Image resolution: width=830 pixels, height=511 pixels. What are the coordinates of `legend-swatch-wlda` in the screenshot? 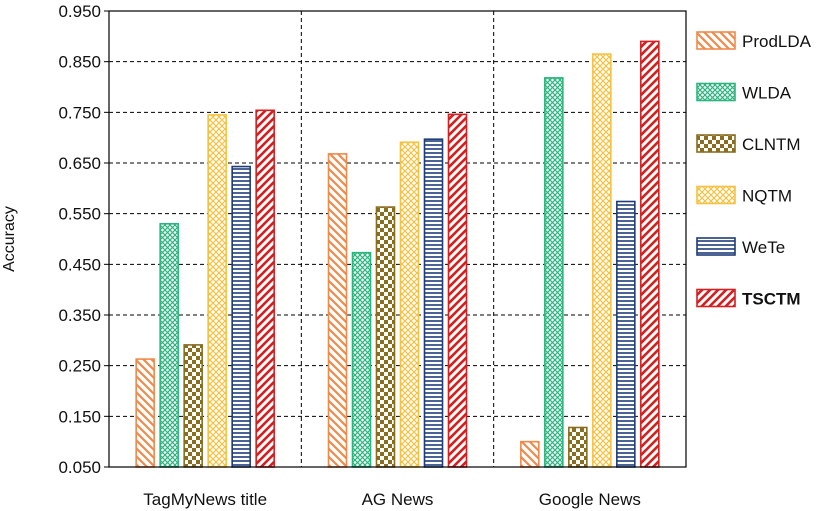 It's located at (716, 92).